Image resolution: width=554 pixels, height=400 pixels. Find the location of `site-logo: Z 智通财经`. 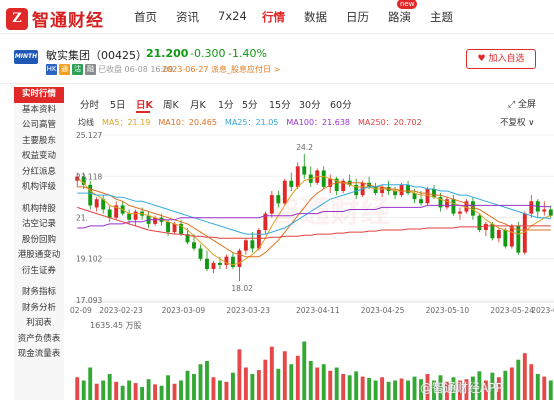

site-logo: Z 智通财经 is located at coordinates (55, 18).